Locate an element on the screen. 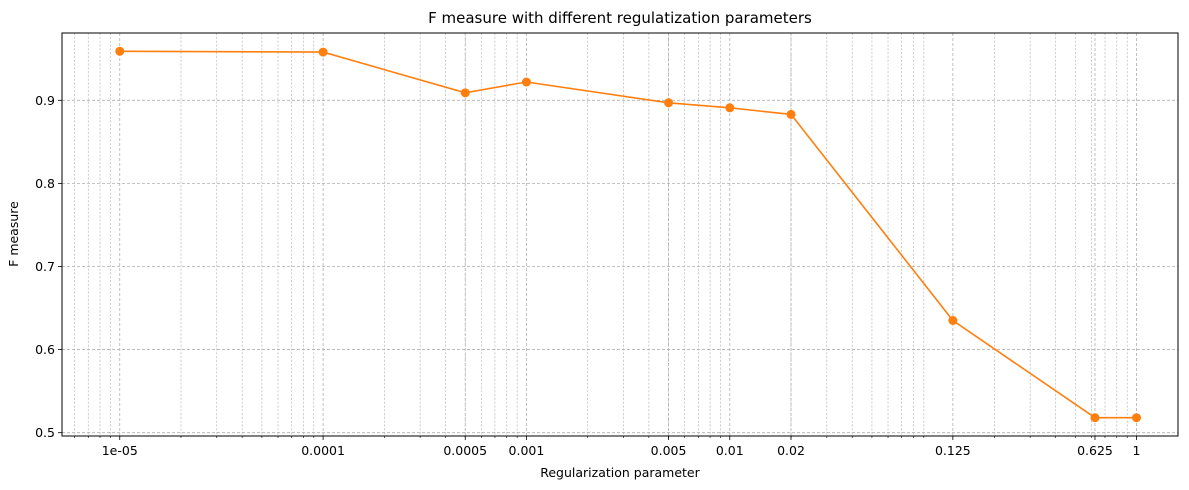 This screenshot has width=1189, height=490. y-tick-label: 0.8 is located at coordinates (45, 183).